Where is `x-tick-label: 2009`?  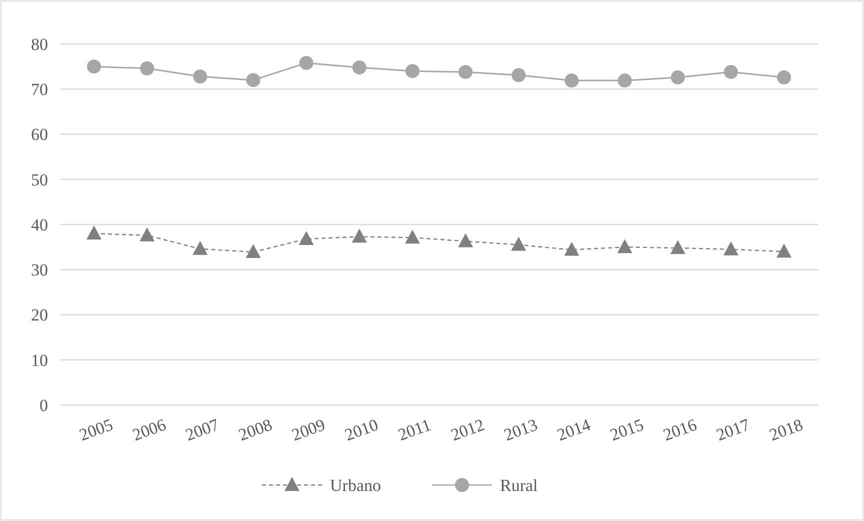
x-tick-label: 2009 is located at coordinates (308, 430).